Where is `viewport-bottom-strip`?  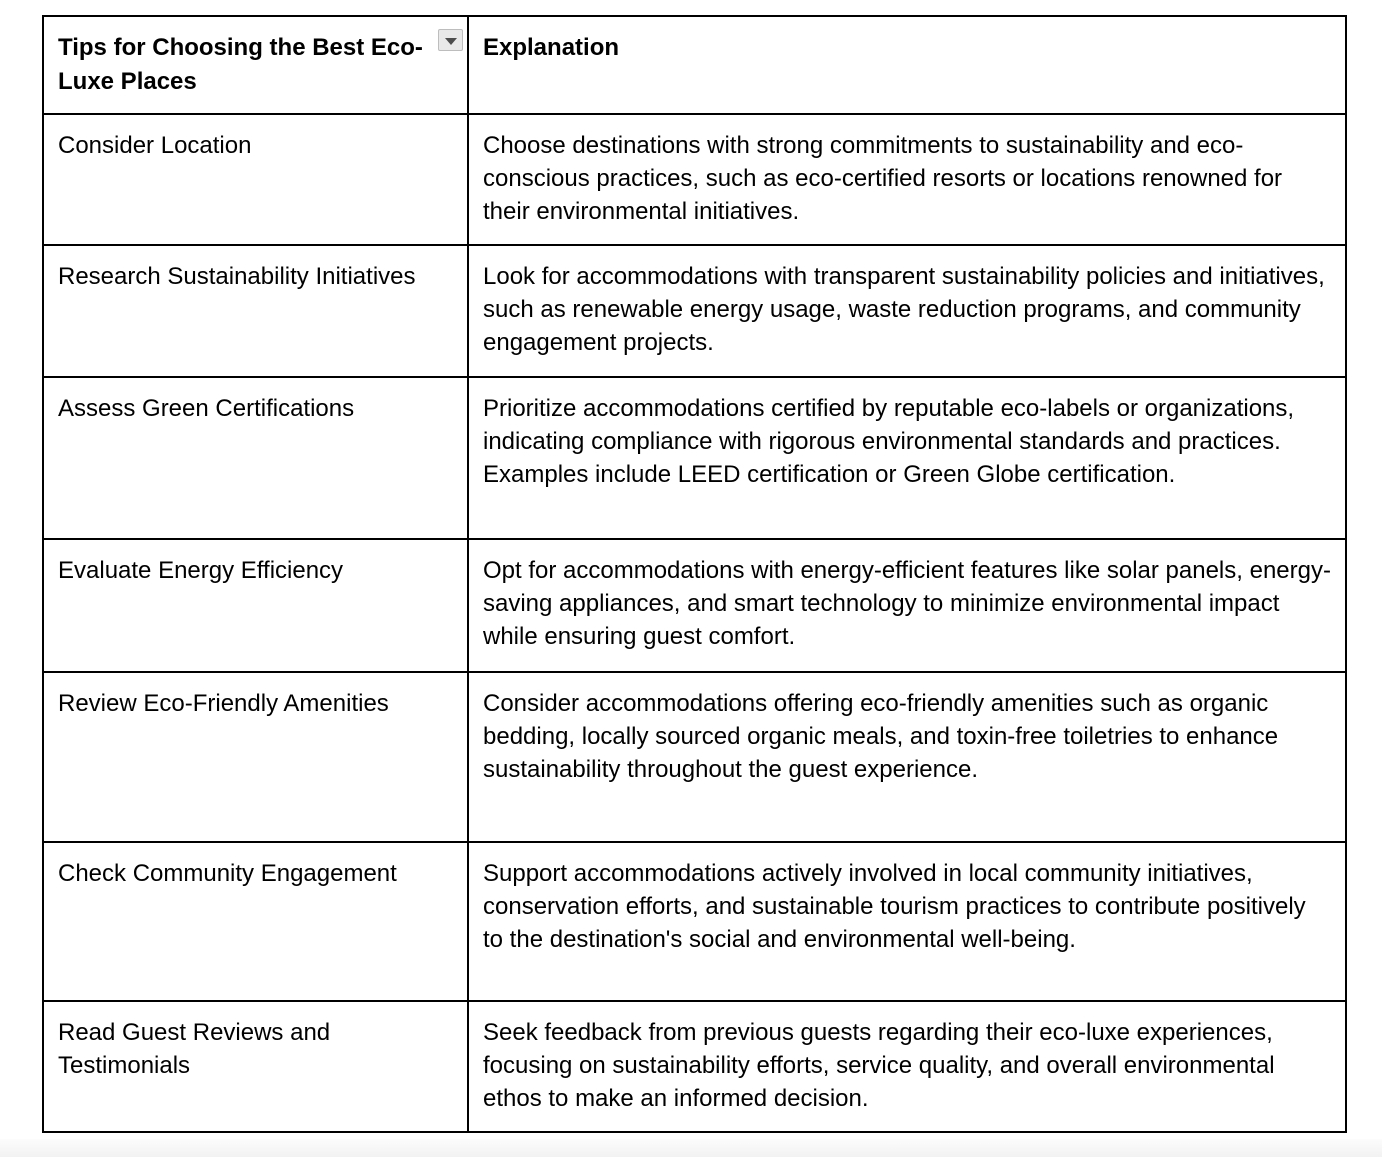
viewport-bottom-strip is located at coordinates (691, 1148).